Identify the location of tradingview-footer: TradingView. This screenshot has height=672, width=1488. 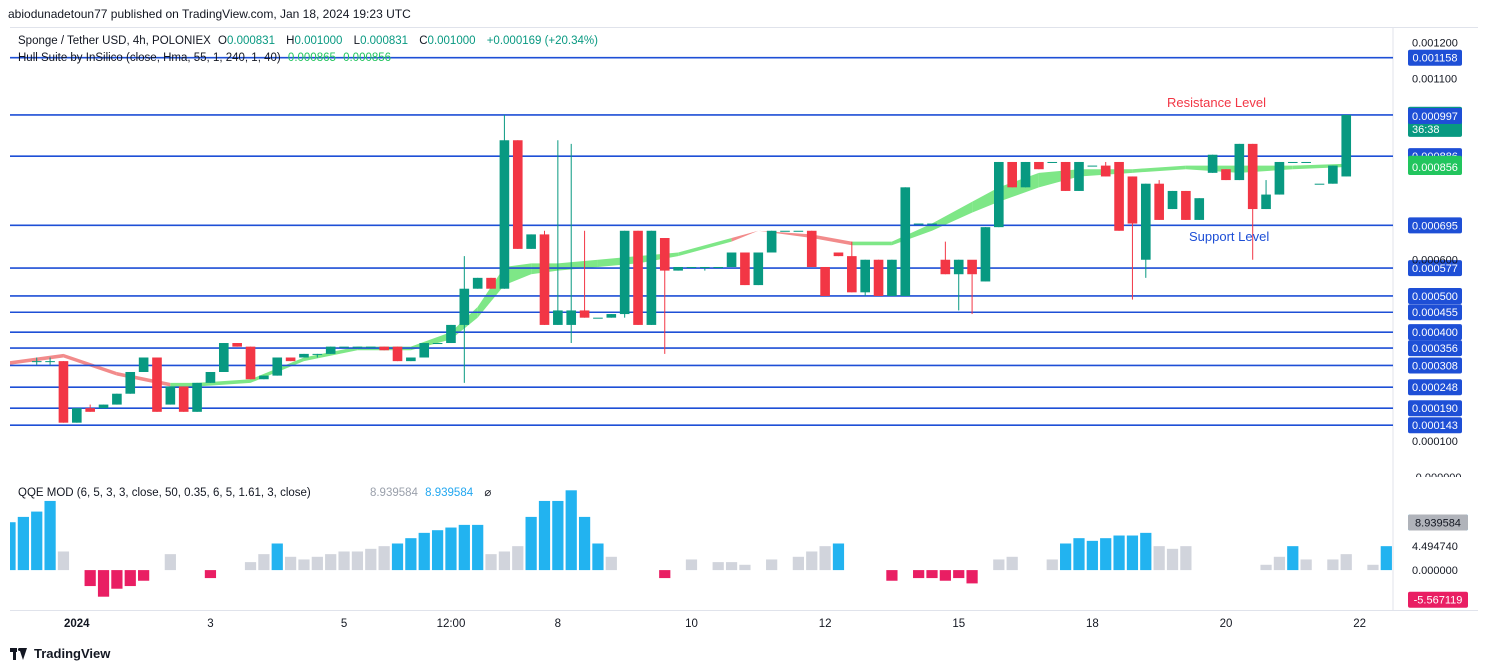
(60, 653).